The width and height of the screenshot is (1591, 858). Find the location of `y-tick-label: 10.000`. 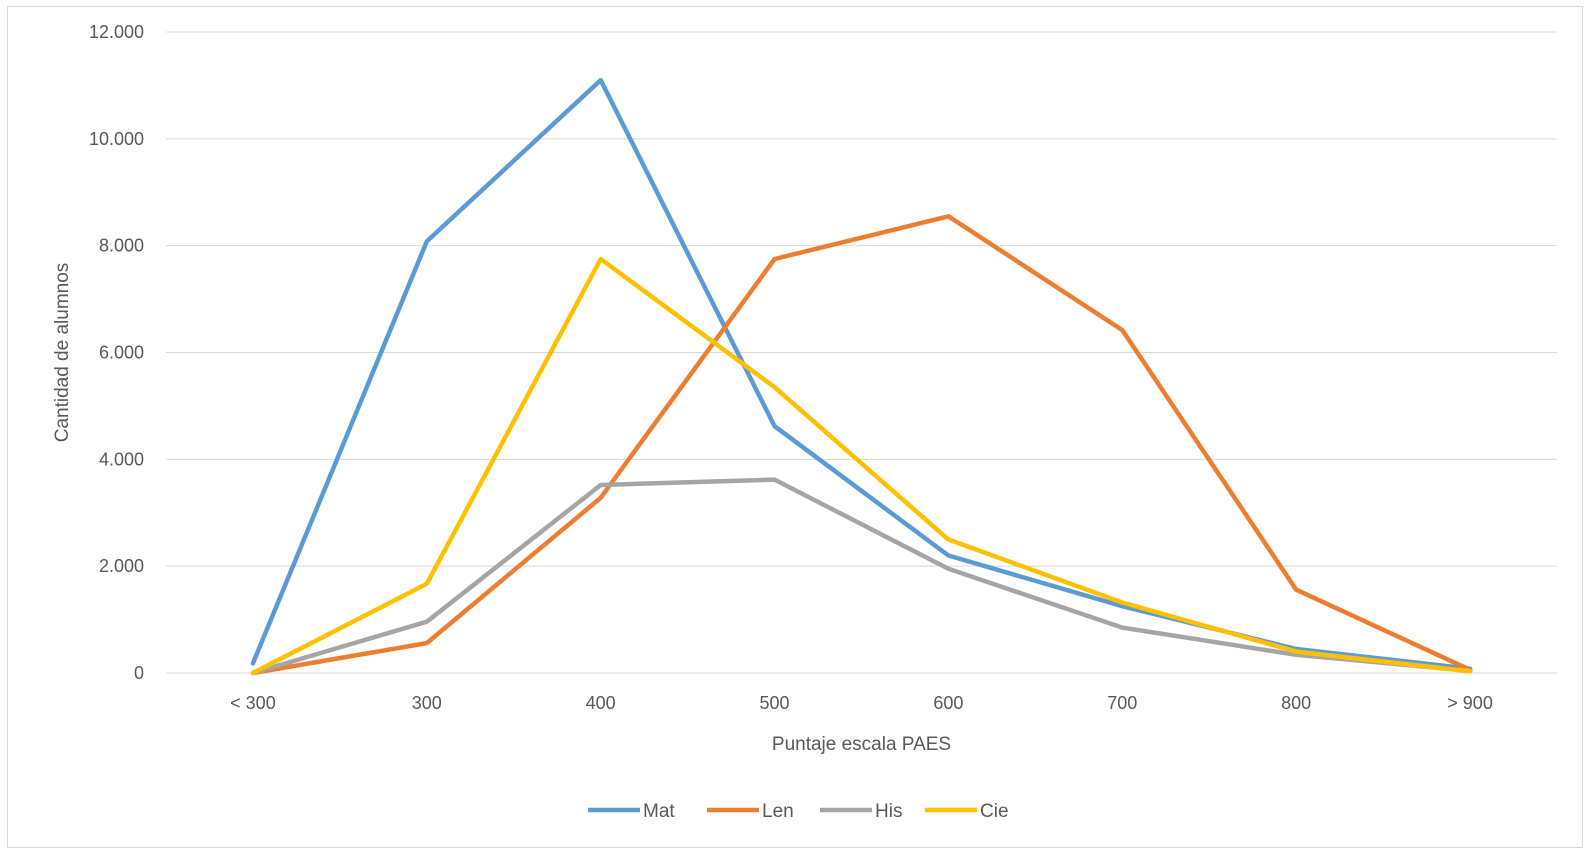

y-tick-label: 10.000 is located at coordinates (116, 139).